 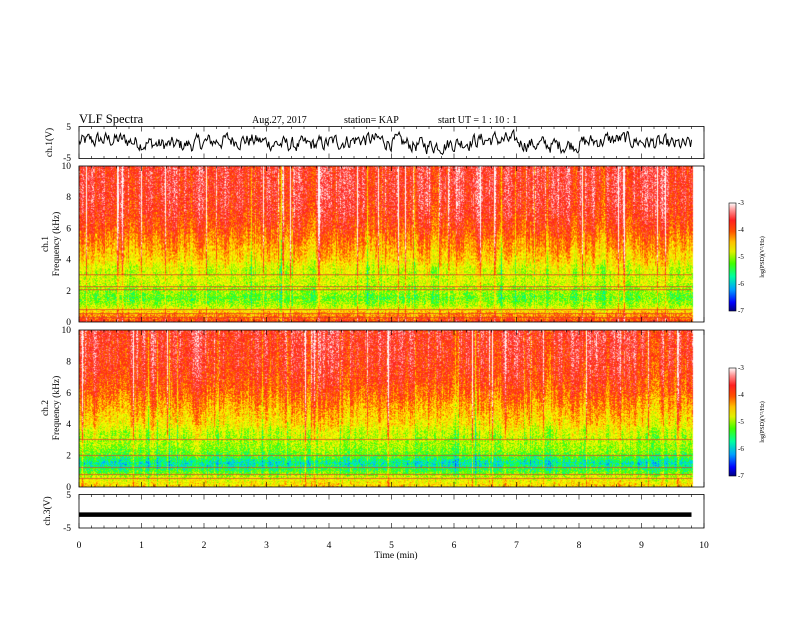 What do you see at coordinates (641, 546) in the screenshot?
I see `time-tick-label: 9` at bounding box center [641, 546].